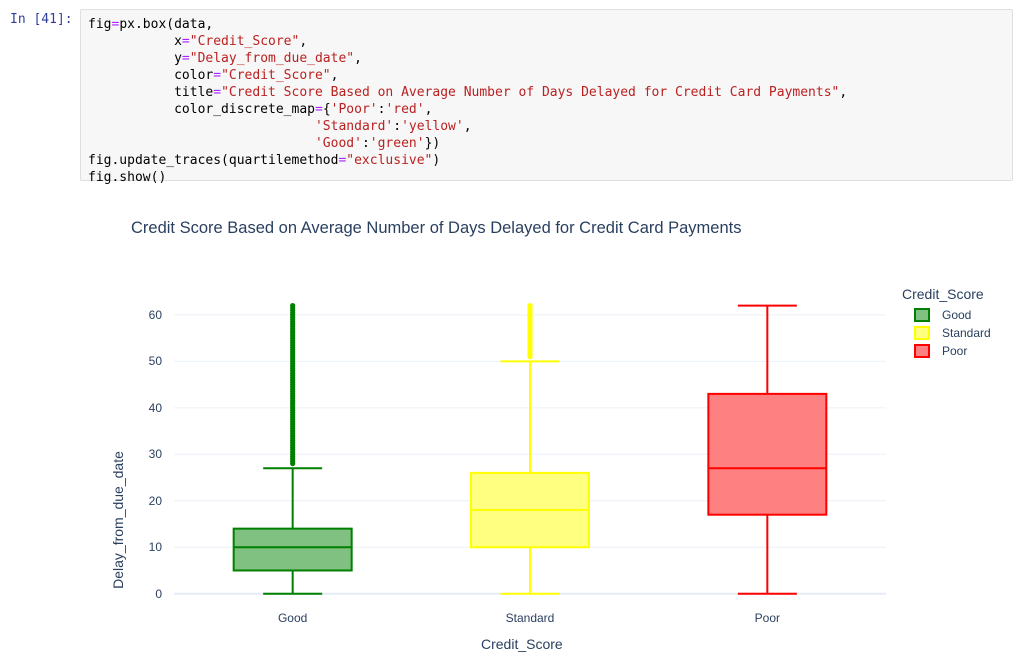 The height and width of the screenshot is (662, 1024). I want to click on code-token: 'Poor', so click(354, 109).